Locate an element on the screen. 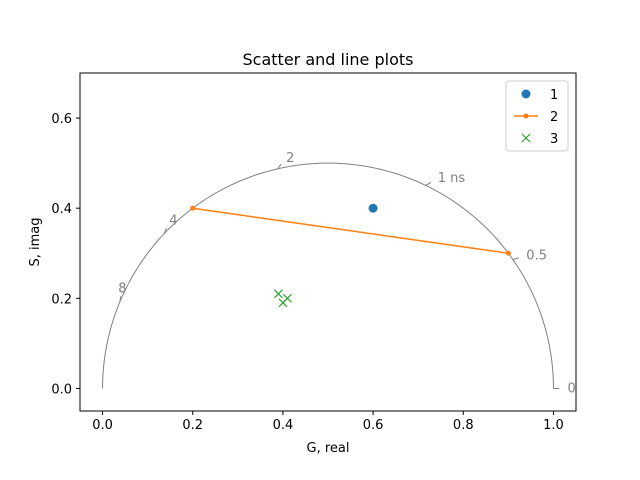 This screenshot has height=480, width=640. lifetime-tick-label: 4 is located at coordinates (173, 221).